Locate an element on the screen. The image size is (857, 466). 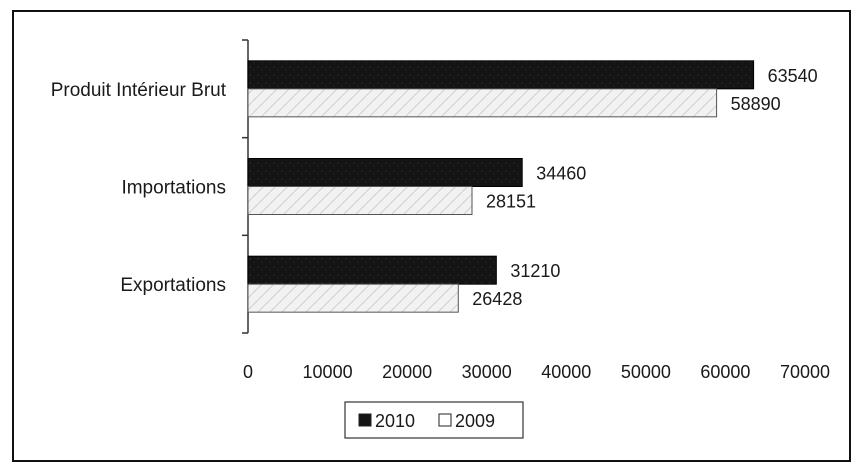
x-tick-label: 50000 is located at coordinates (646, 372).